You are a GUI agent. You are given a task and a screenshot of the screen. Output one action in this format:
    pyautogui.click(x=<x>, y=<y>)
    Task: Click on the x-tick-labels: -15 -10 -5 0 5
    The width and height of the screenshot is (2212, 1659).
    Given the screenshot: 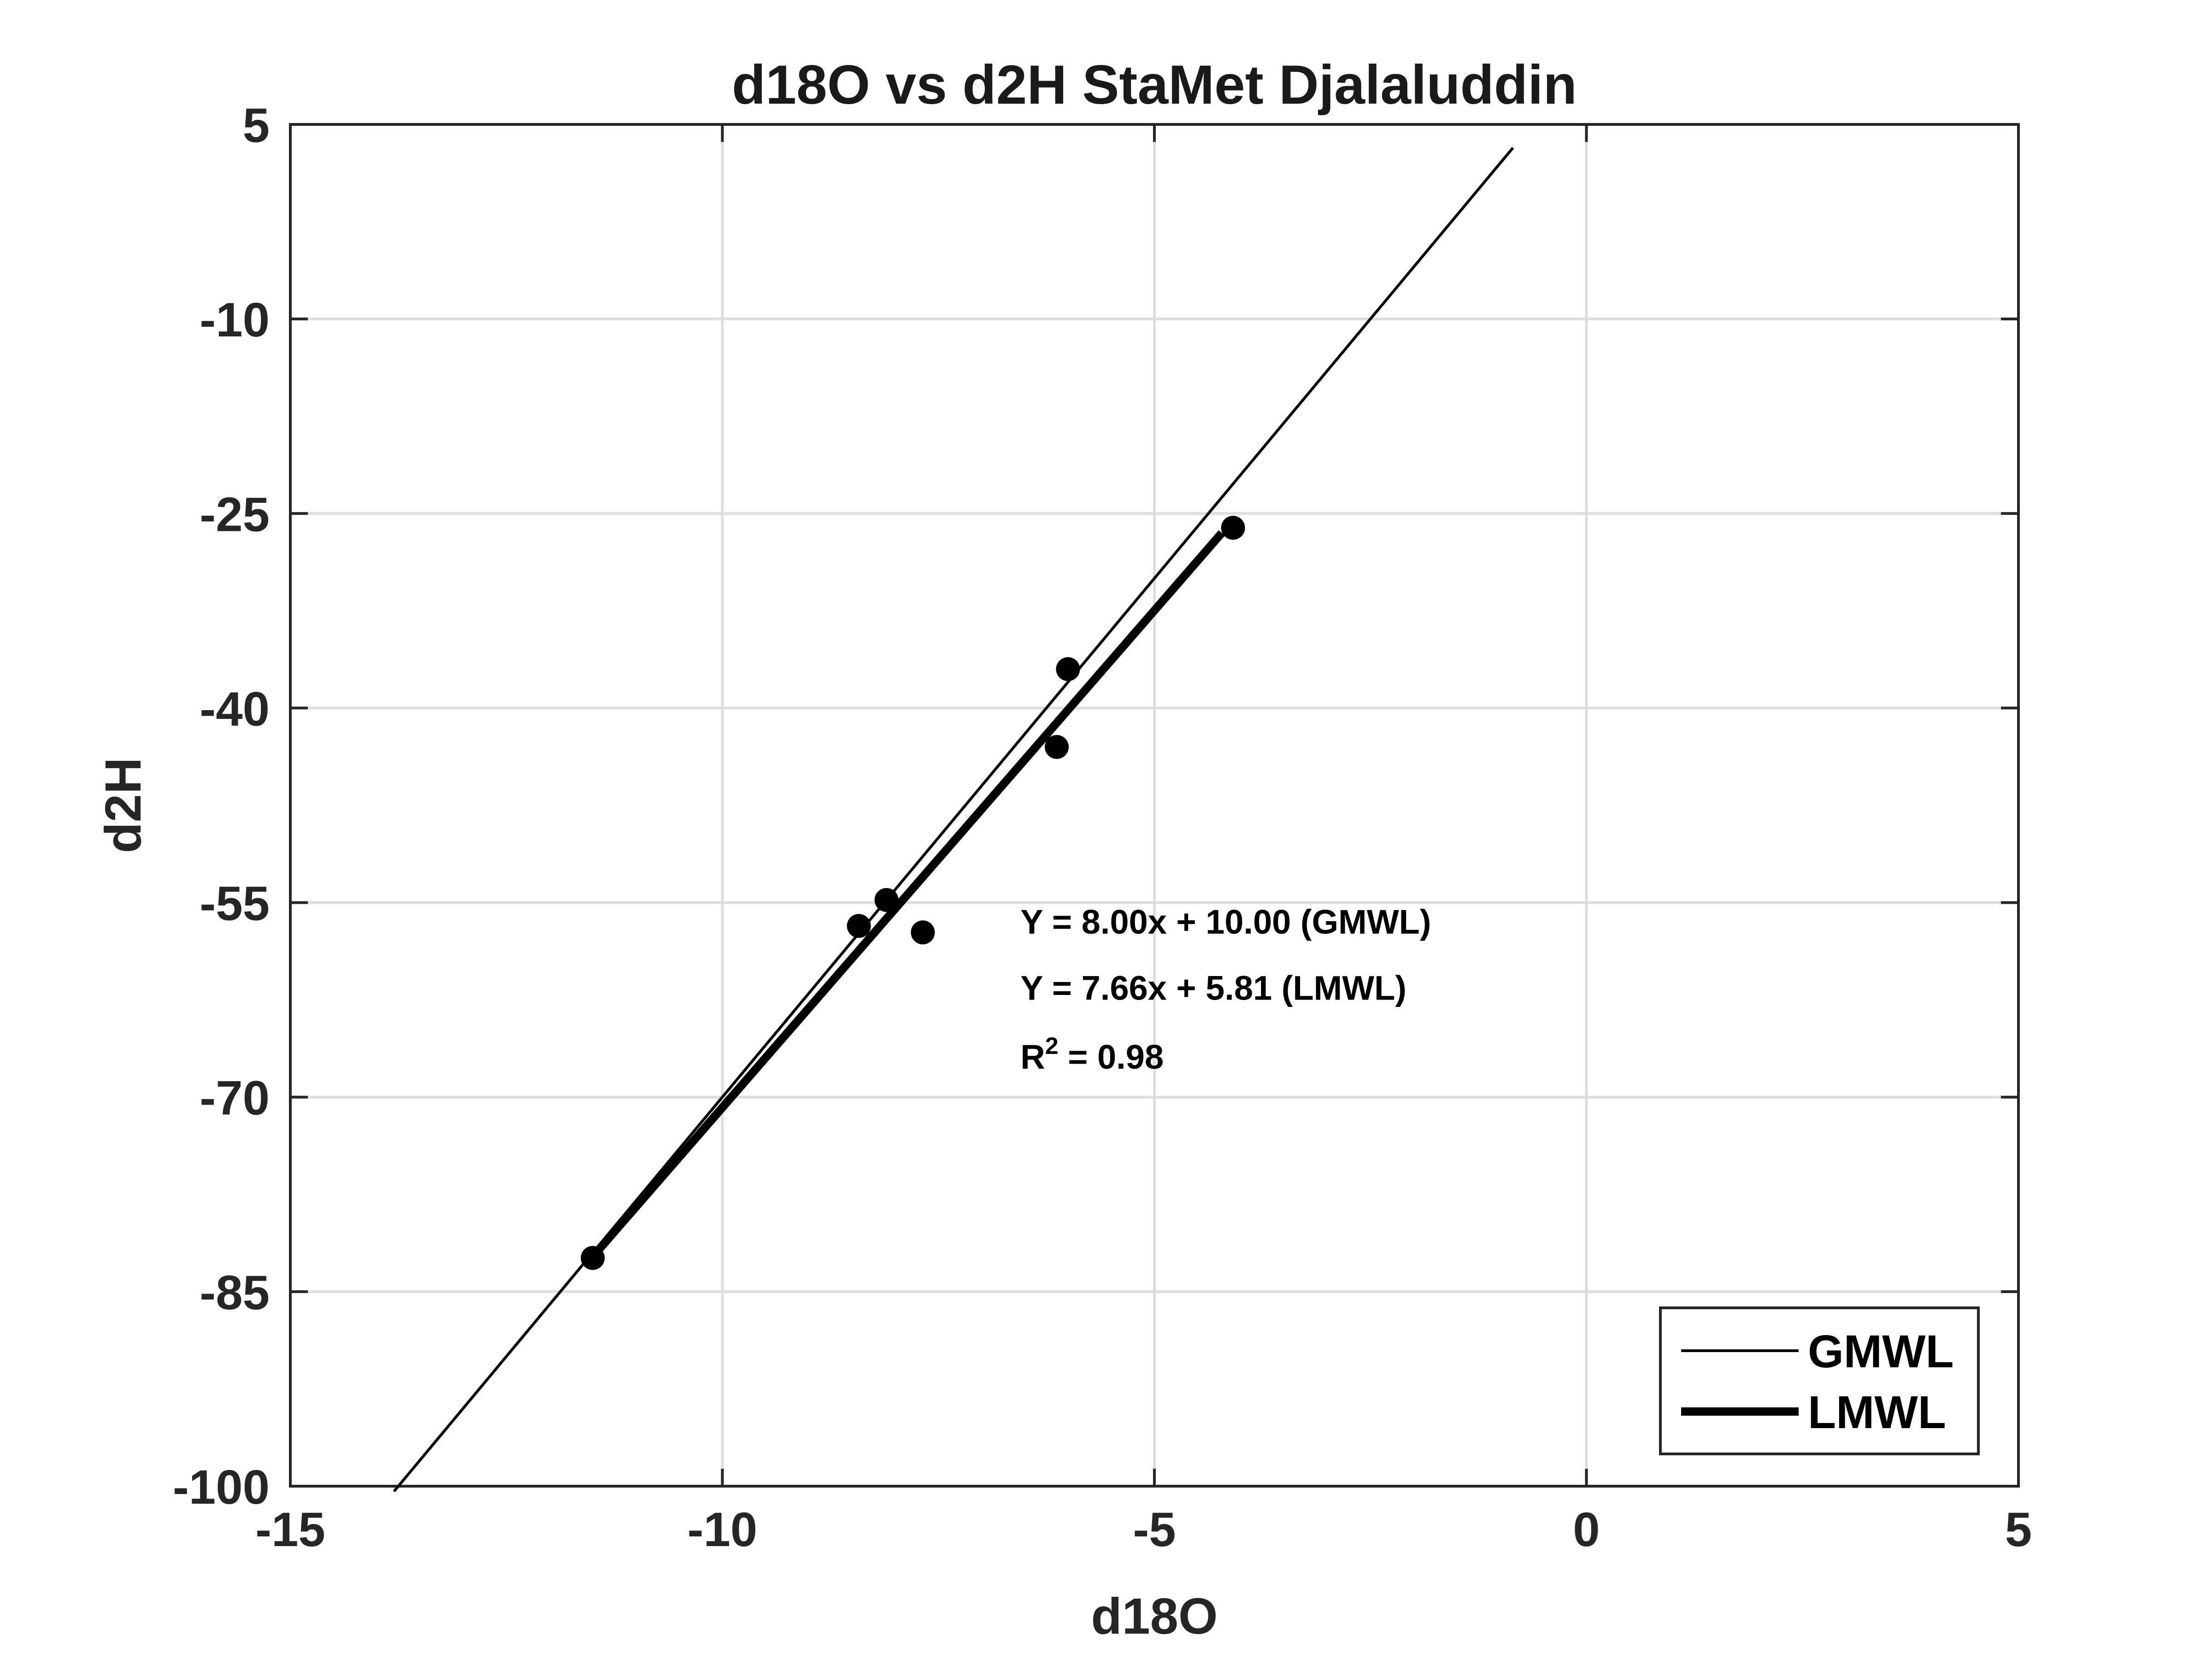 What is the action you would take?
    pyautogui.click(x=1143, y=1530)
    